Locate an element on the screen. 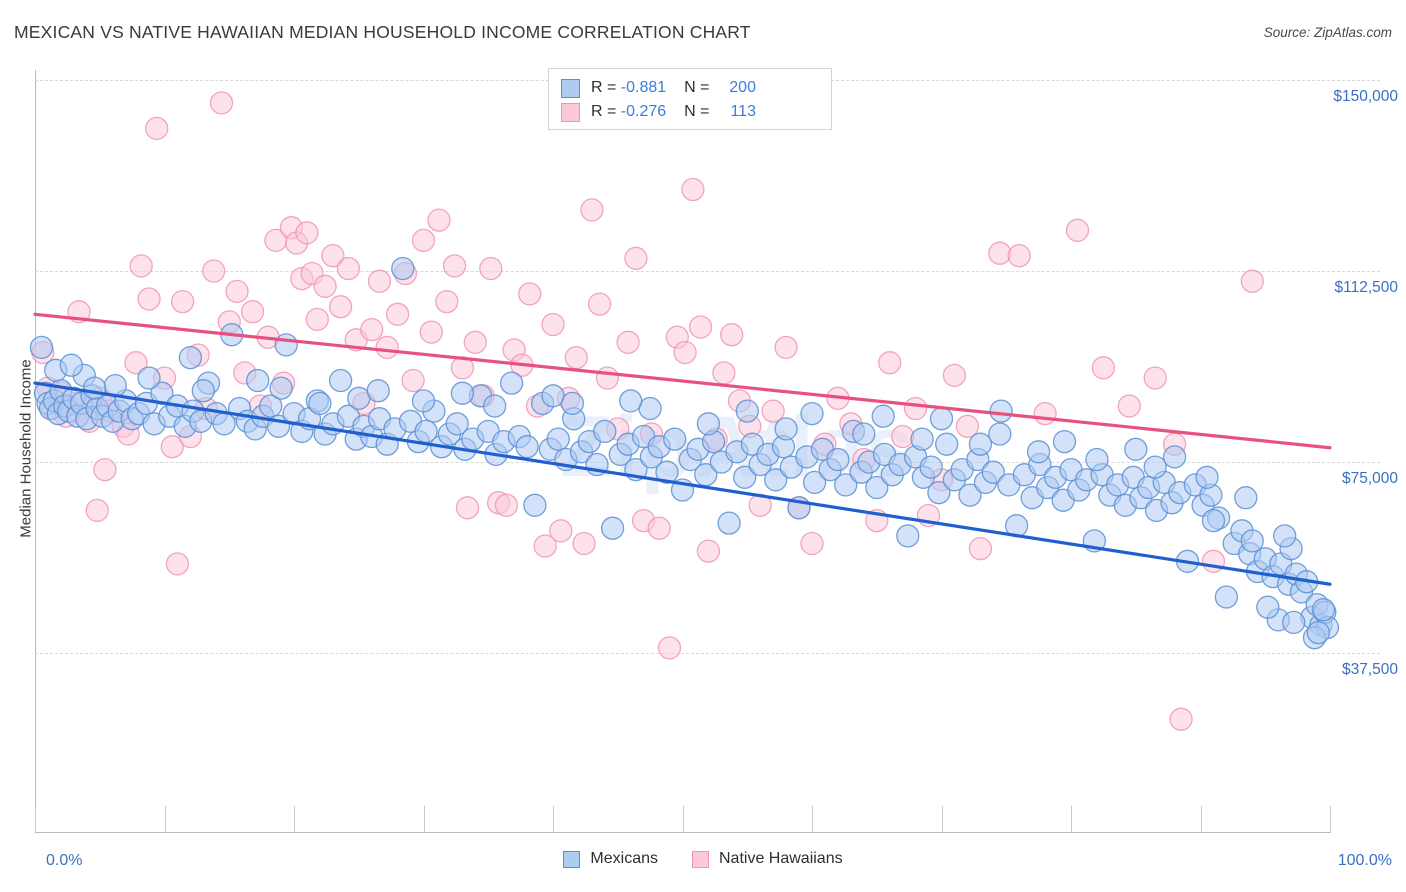  legend-item-native-hawaiians: Native Hawaiians is located at coordinates (767, 859).